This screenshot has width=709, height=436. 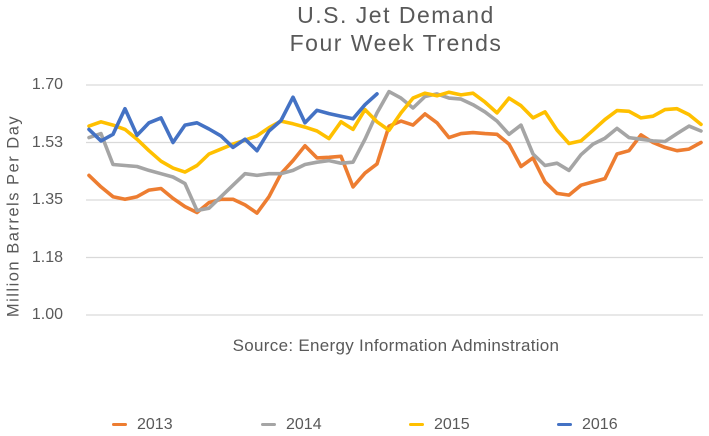 I want to click on legend-swatch-2016, so click(x=564, y=424).